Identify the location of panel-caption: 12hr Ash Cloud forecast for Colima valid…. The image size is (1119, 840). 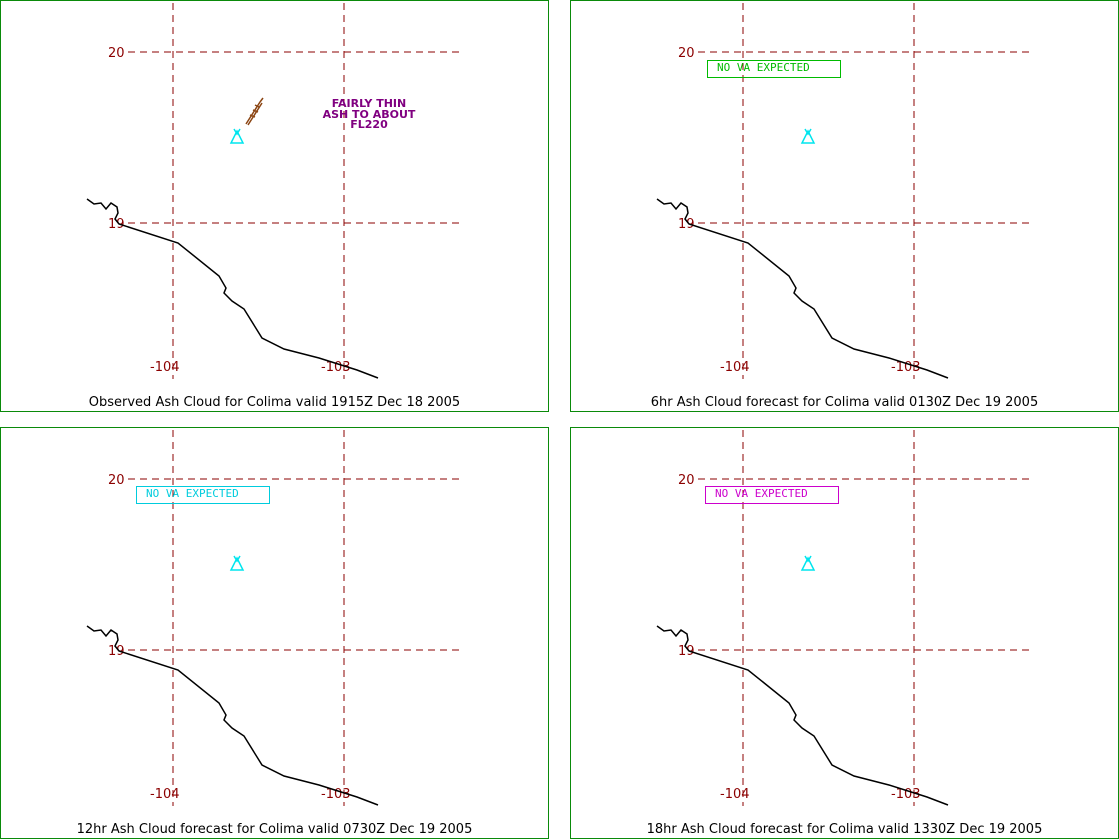
(274, 829).